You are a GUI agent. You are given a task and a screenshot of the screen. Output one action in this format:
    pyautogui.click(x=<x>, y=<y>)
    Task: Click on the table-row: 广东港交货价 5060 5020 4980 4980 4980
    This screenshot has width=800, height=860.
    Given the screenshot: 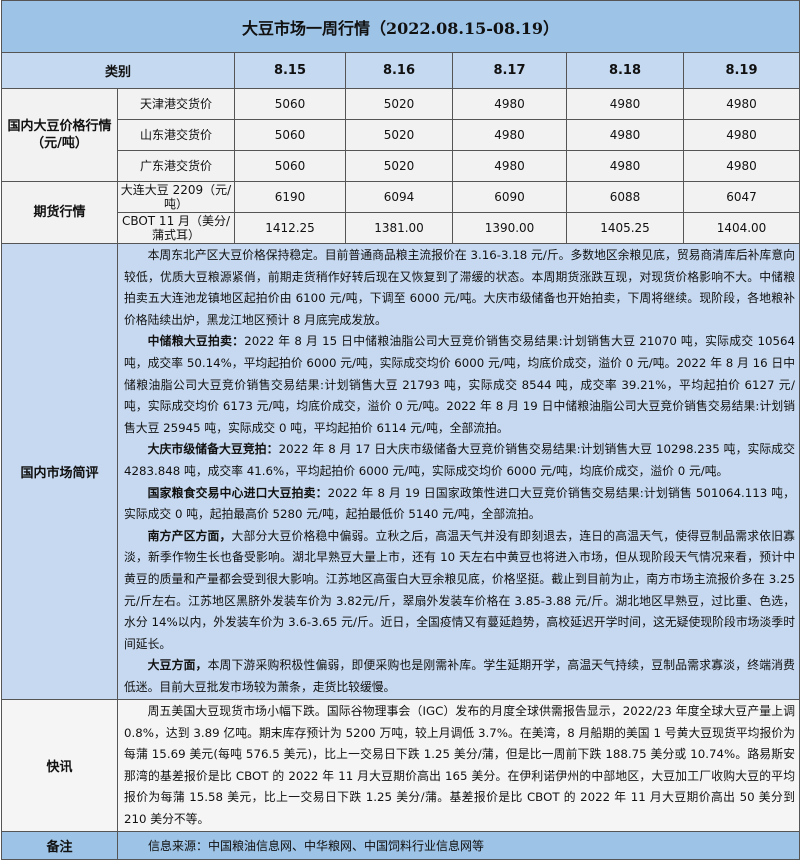 What is the action you would take?
    pyautogui.click(x=401, y=166)
    